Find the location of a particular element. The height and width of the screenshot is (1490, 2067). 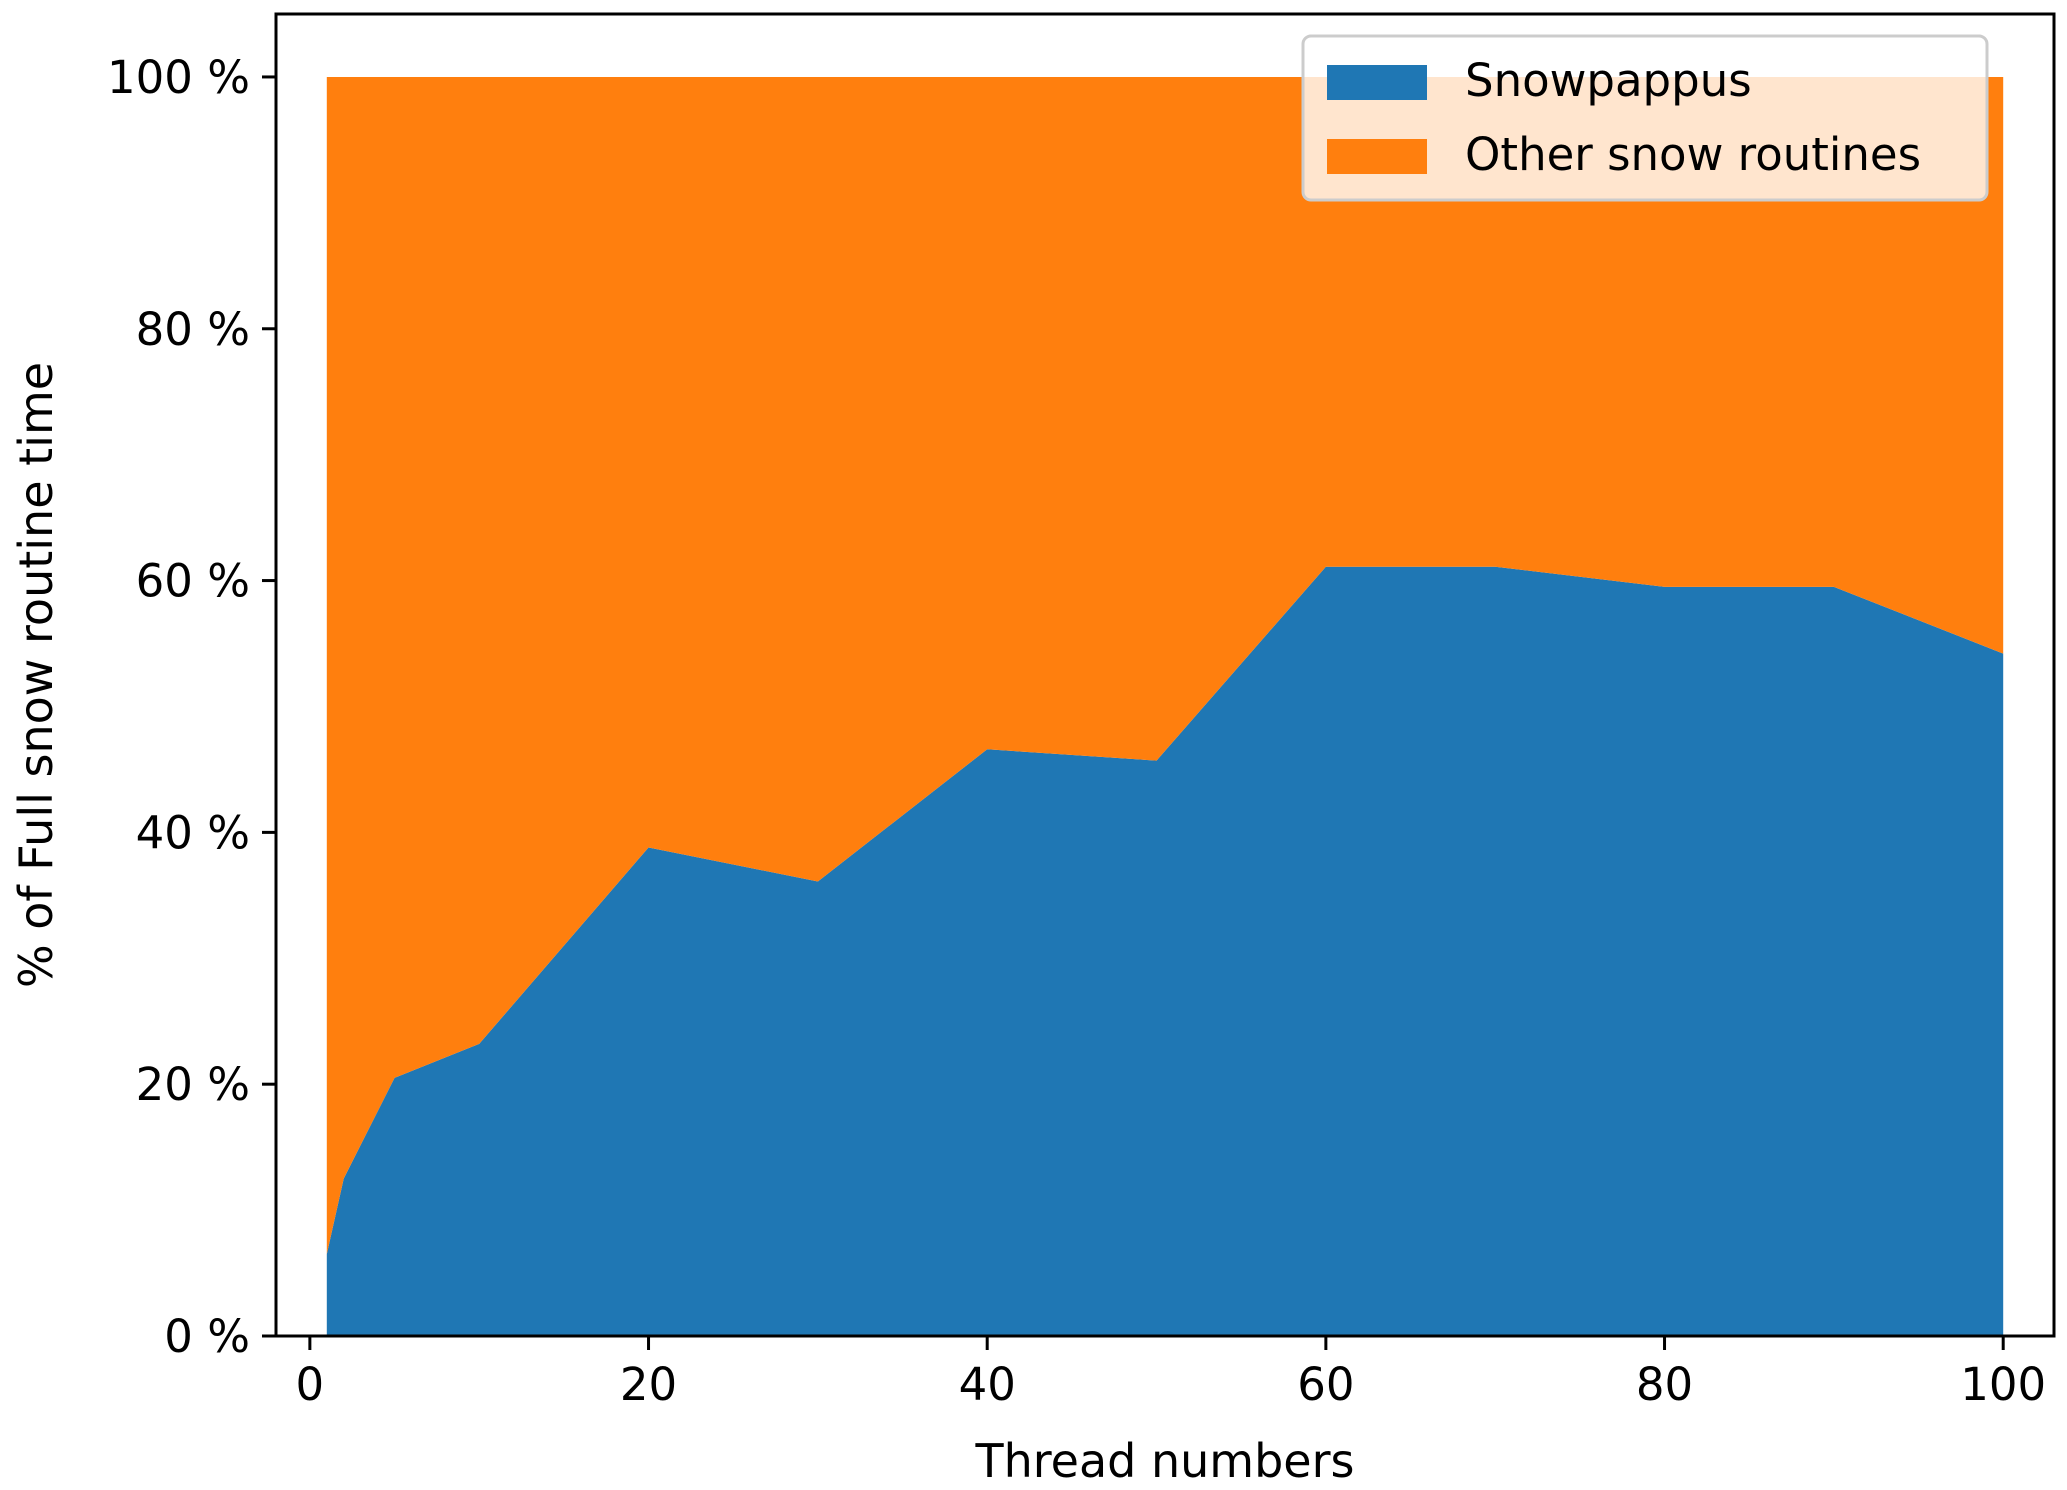

x-tick-label: 80 is located at coordinates (1664, 1384).